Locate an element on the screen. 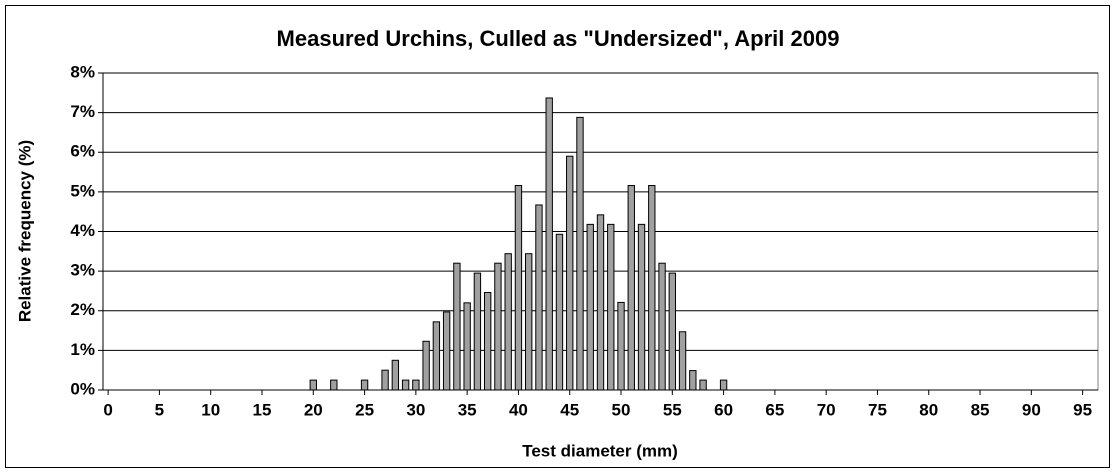  x-tick-label: 45 is located at coordinates (569, 409).